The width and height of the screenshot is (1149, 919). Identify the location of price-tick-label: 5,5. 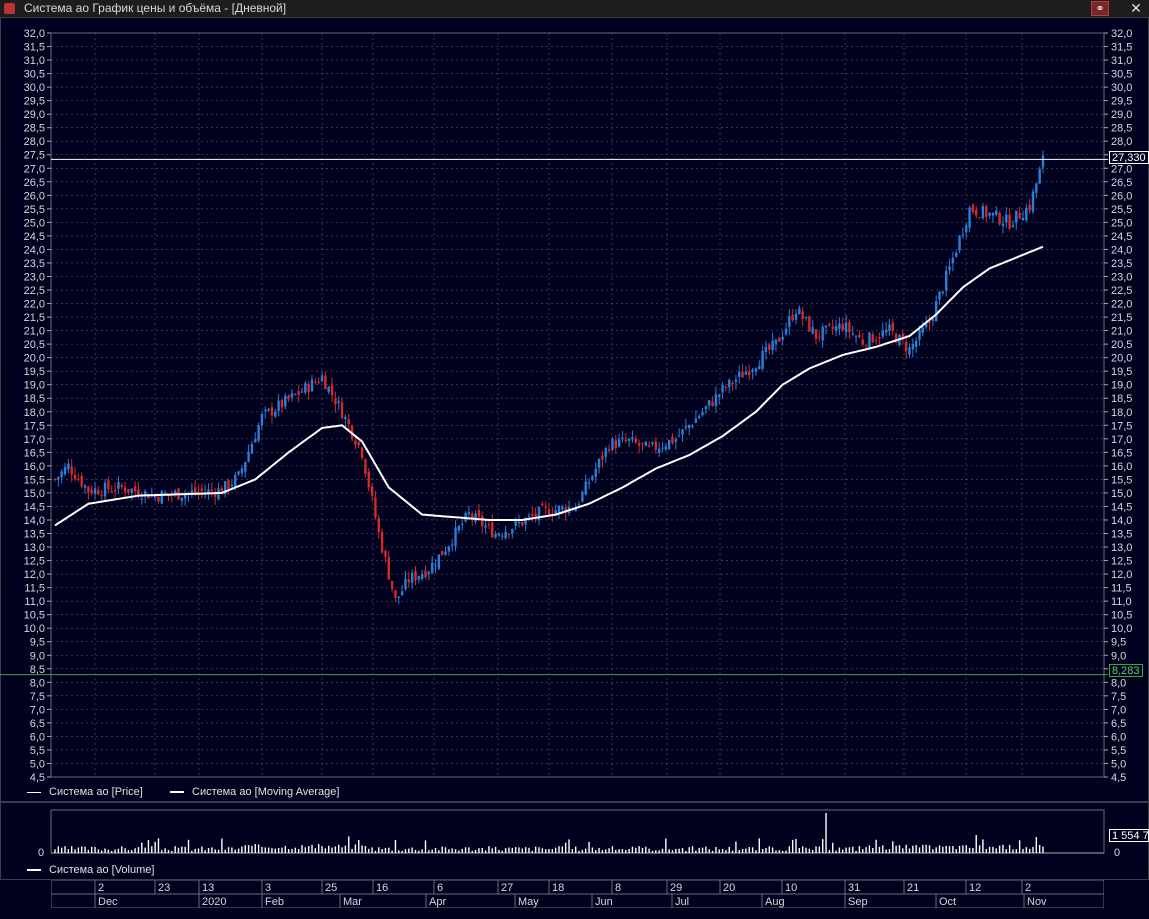
(1118, 751).